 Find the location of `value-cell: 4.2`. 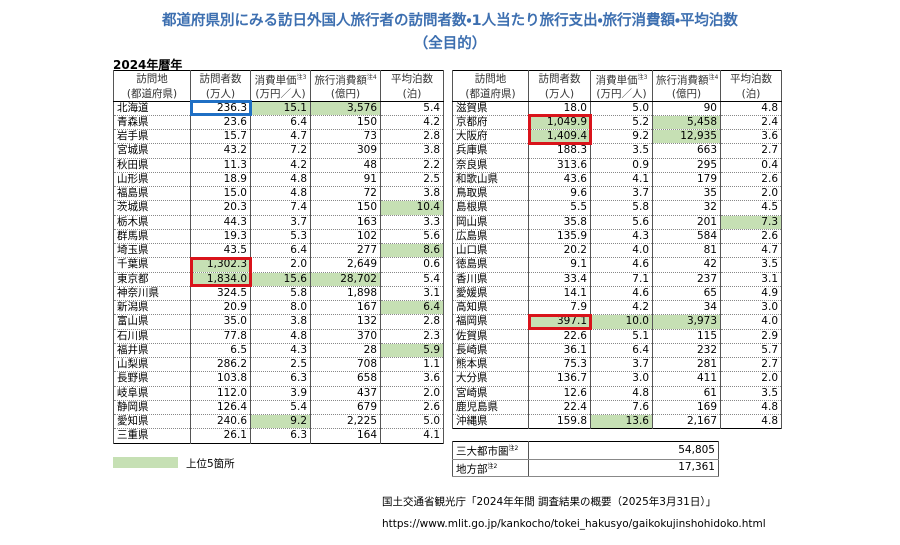

value-cell: 4.2 is located at coordinates (621, 308).